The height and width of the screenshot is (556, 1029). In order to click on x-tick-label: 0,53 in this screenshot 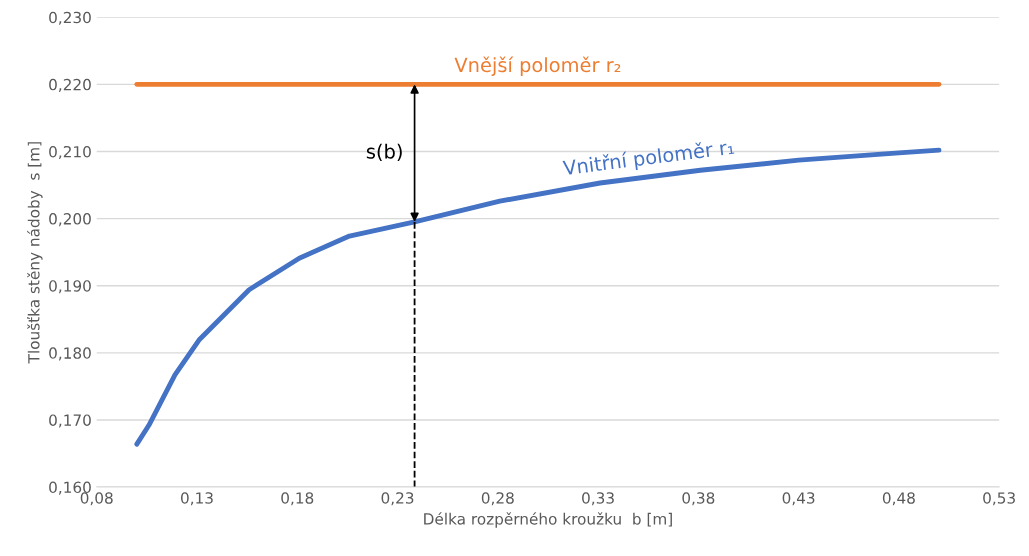, I will do `click(999, 499)`.